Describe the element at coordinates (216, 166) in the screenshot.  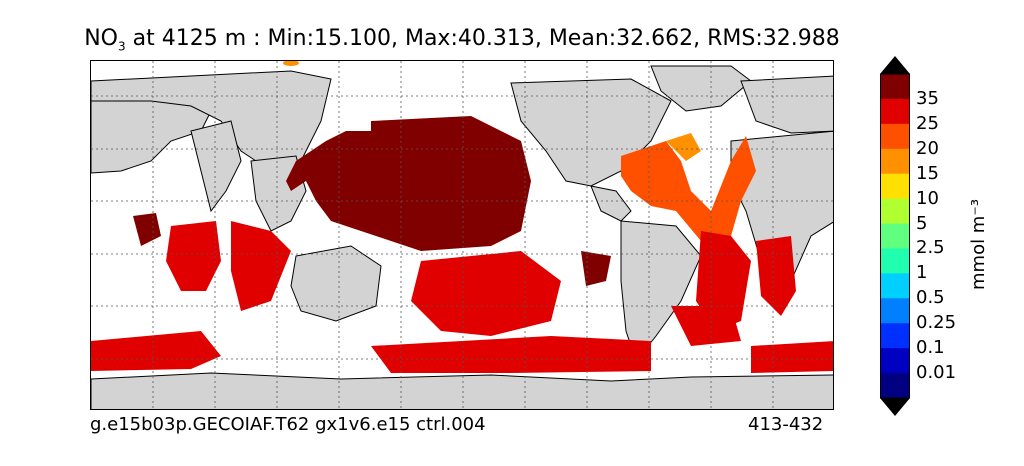
I see `land-india` at that location.